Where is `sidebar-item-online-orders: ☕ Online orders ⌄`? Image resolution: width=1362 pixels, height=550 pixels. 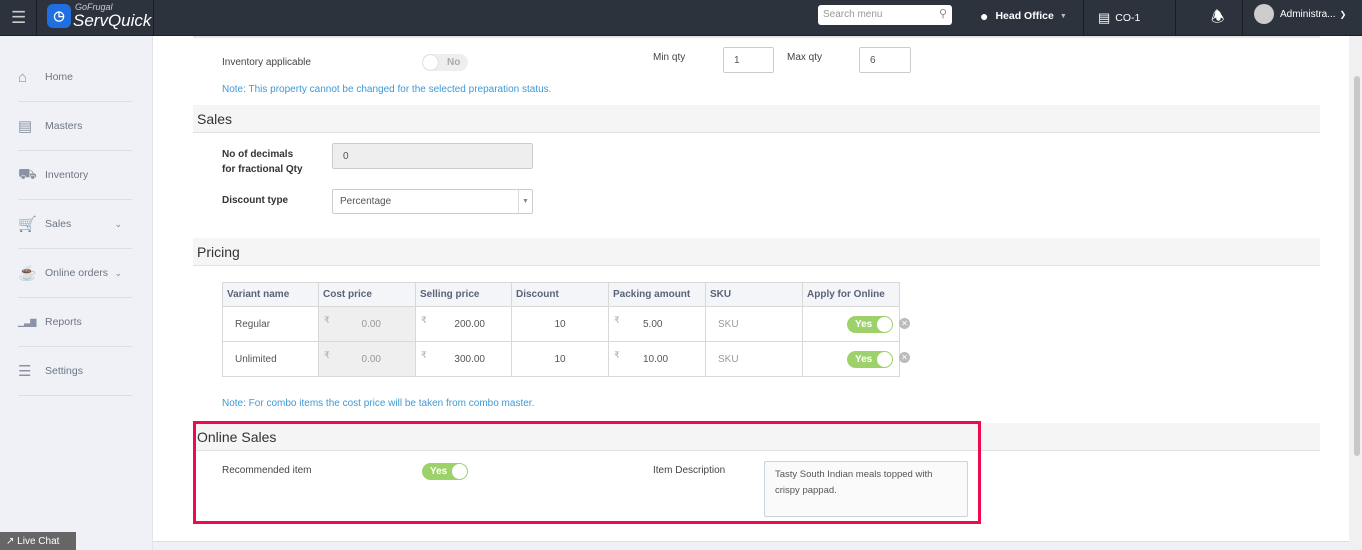 sidebar-item-online-orders: ☕ Online orders ⌄ is located at coordinates (75, 273).